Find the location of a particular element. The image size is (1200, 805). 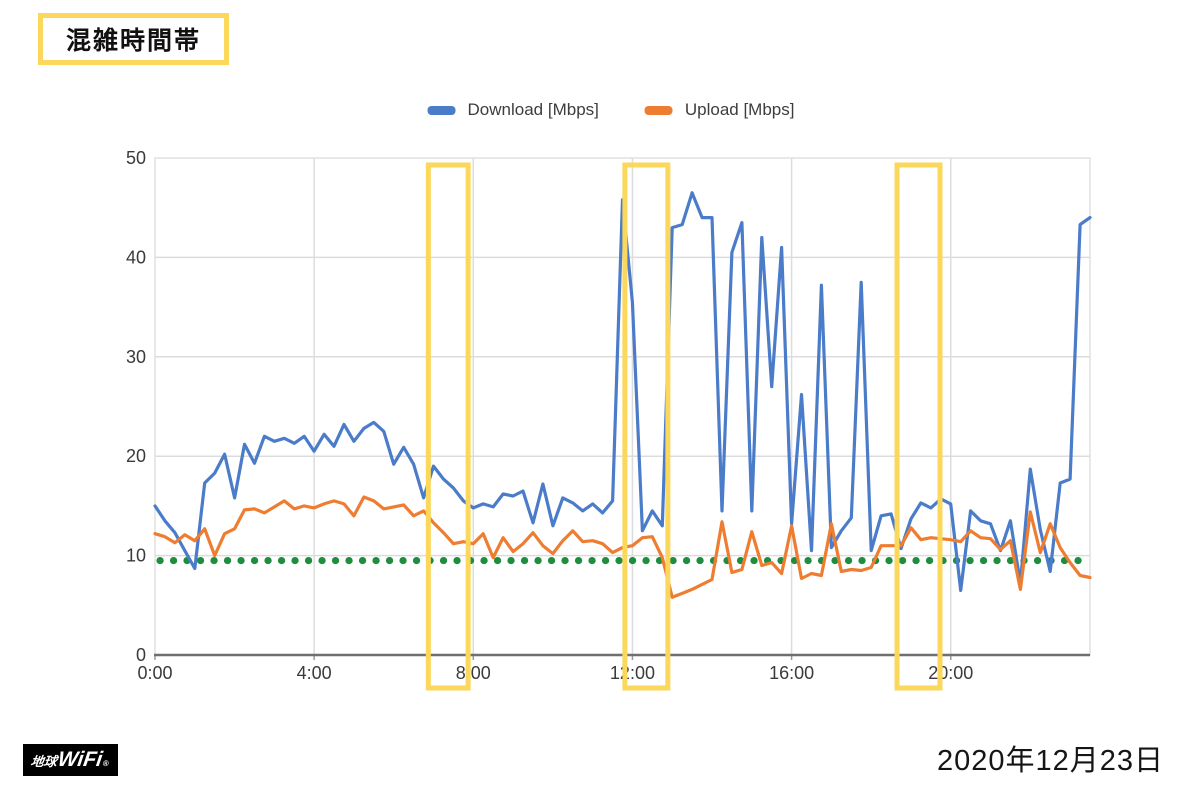

chart-legend: Download [Mbps] Upload [Mbps] is located at coordinates (611, 110).